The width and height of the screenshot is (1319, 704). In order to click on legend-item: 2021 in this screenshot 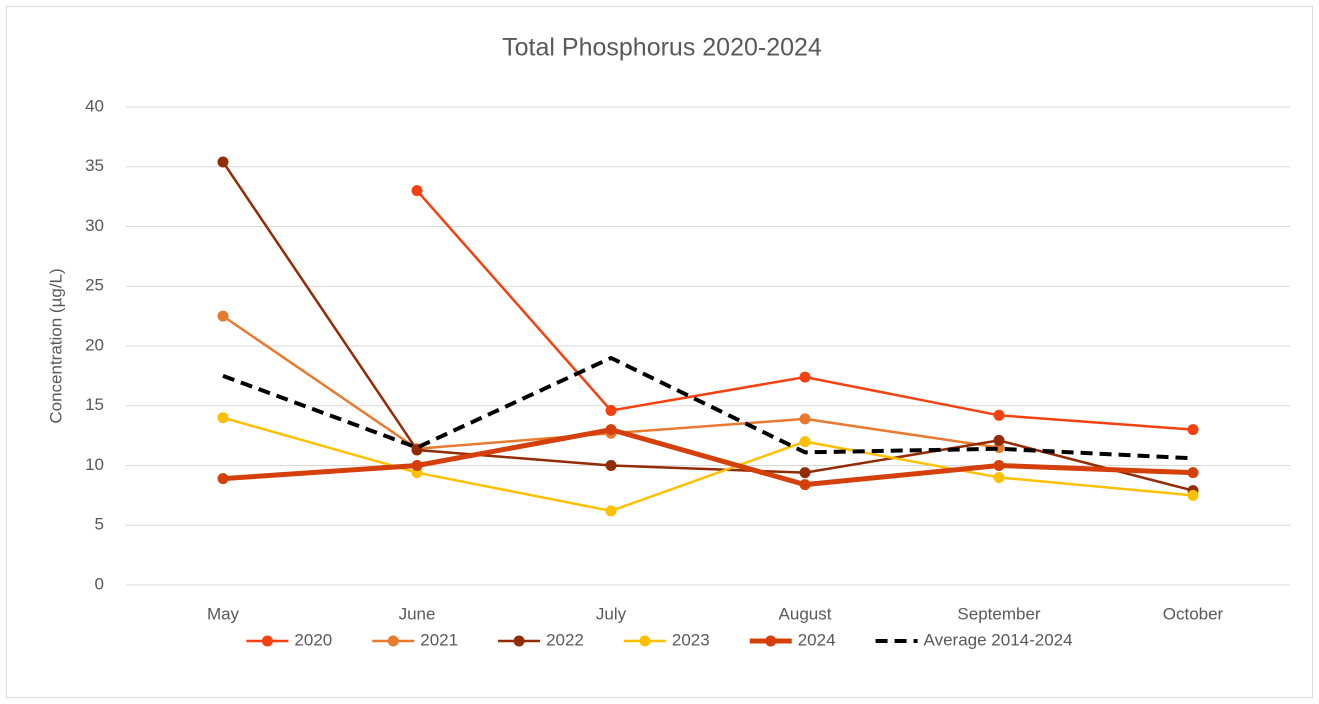, I will do `click(415, 639)`.